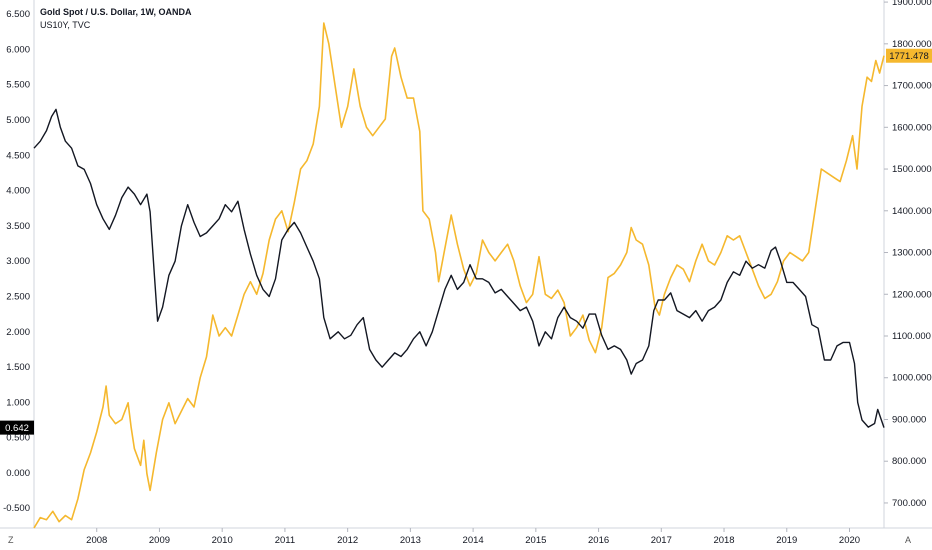 The height and width of the screenshot is (550, 932). What do you see at coordinates (661, 540) in the screenshot?
I see `x-tick-label: 2017` at bounding box center [661, 540].